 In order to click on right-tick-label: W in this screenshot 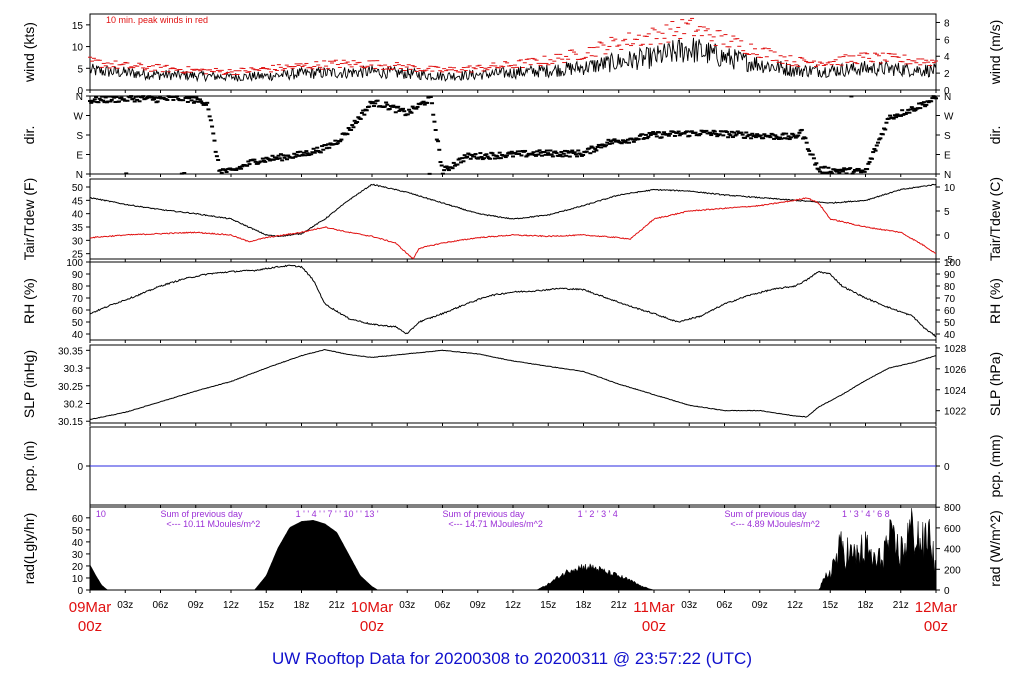, I will do `click(949, 117)`.